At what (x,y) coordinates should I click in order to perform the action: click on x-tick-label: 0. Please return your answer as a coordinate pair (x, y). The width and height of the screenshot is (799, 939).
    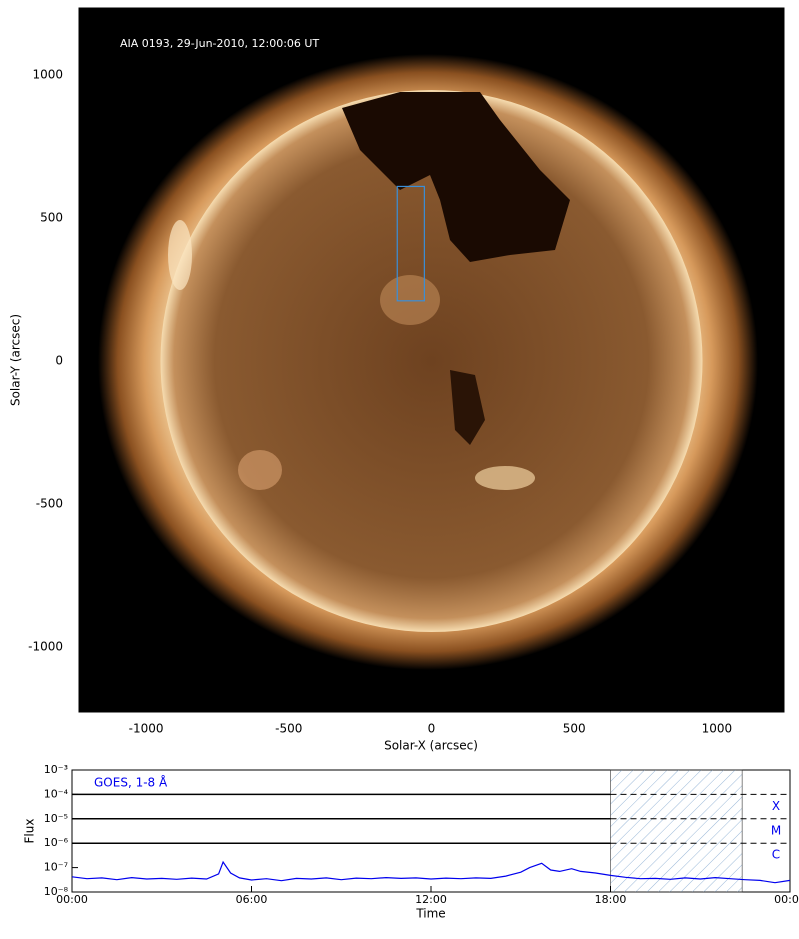
    Looking at the image, I should click on (432, 729).